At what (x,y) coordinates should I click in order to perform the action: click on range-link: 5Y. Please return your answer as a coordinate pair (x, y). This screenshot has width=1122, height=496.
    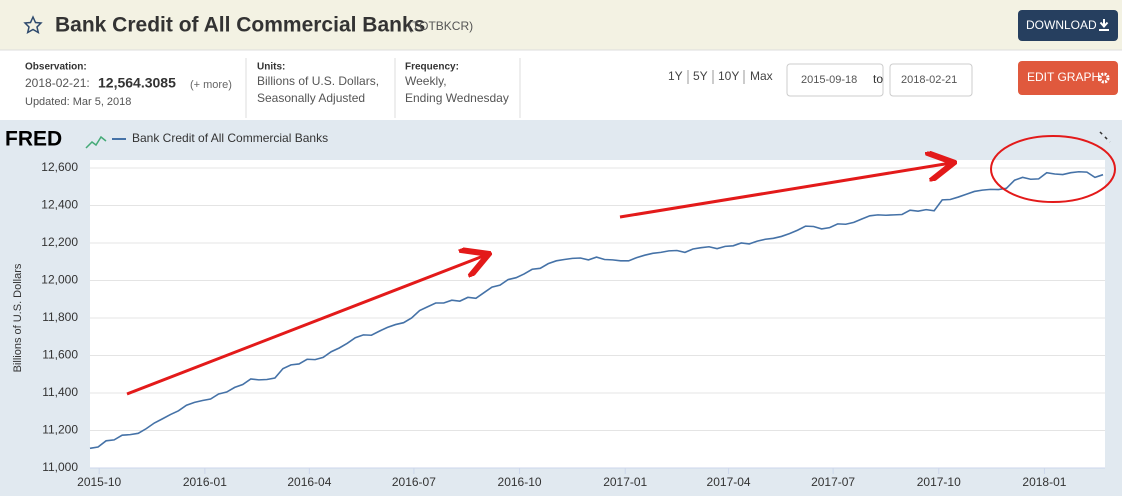
    Looking at the image, I should click on (700, 76).